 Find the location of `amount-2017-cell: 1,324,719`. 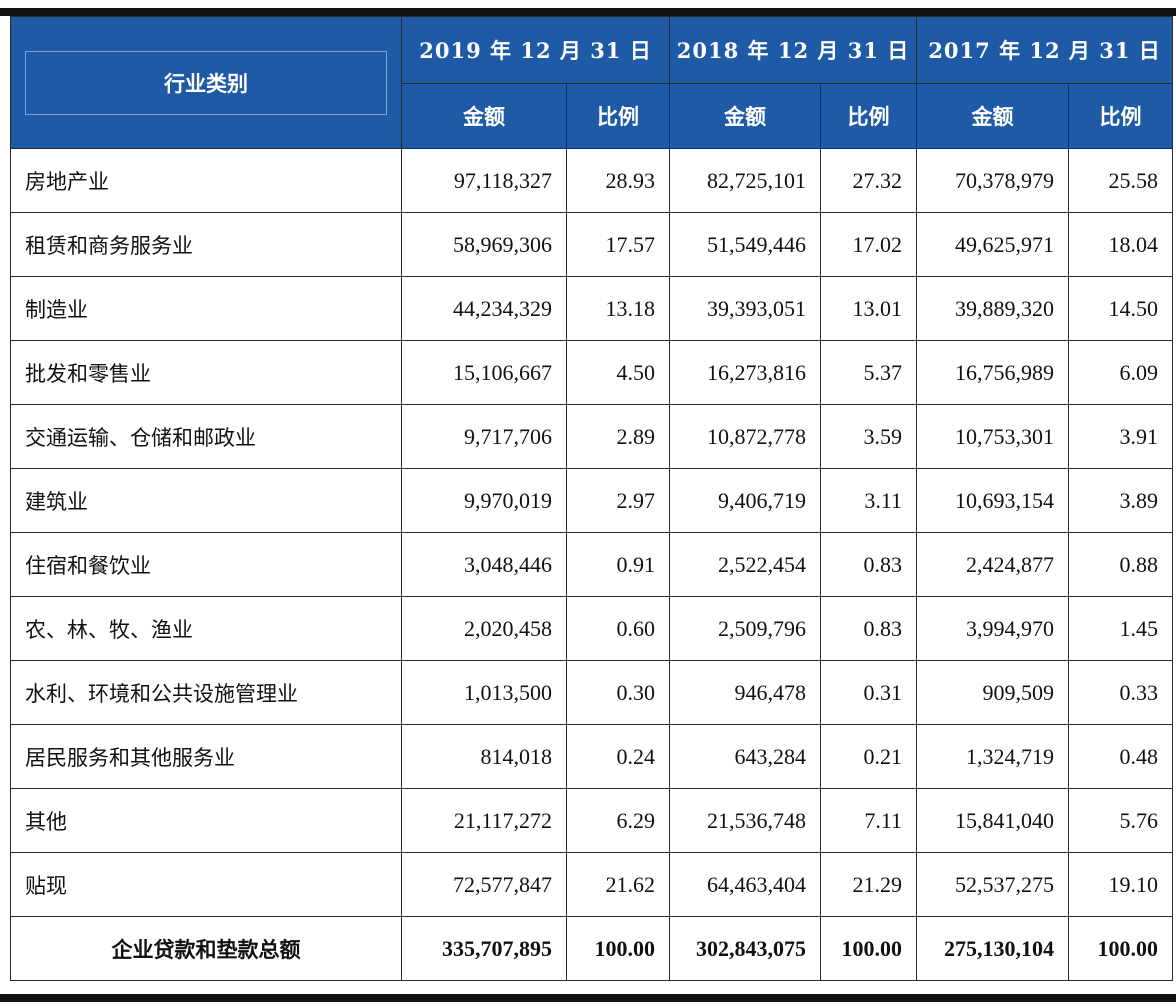

amount-2017-cell: 1,324,719 is located at coordinates (993, 756).